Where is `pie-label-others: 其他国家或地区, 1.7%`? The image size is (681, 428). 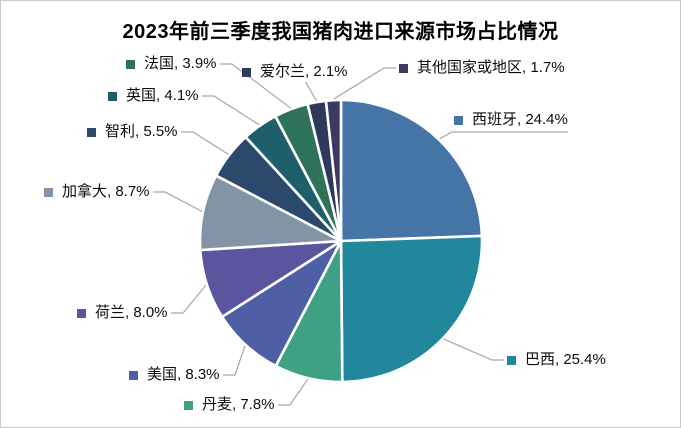 pie-label-others: 其他国家或地区, 1.7% is located at coordinates (482, 68).